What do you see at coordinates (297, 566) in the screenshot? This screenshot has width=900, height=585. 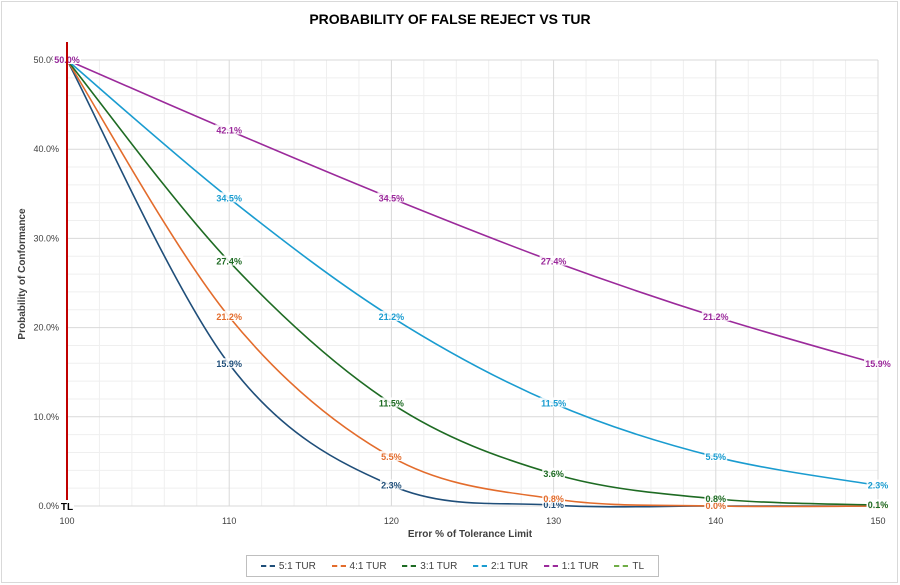 I see `legend-label: 5:1 TUR` at bounding box center [297, 566].